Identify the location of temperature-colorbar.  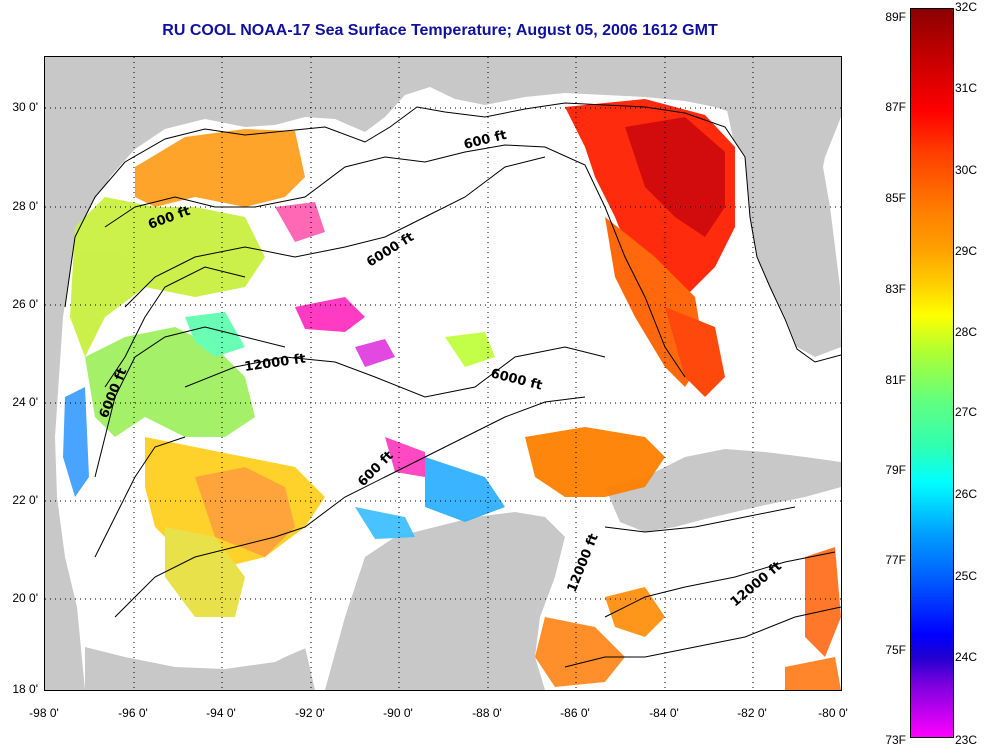
(932, 373).